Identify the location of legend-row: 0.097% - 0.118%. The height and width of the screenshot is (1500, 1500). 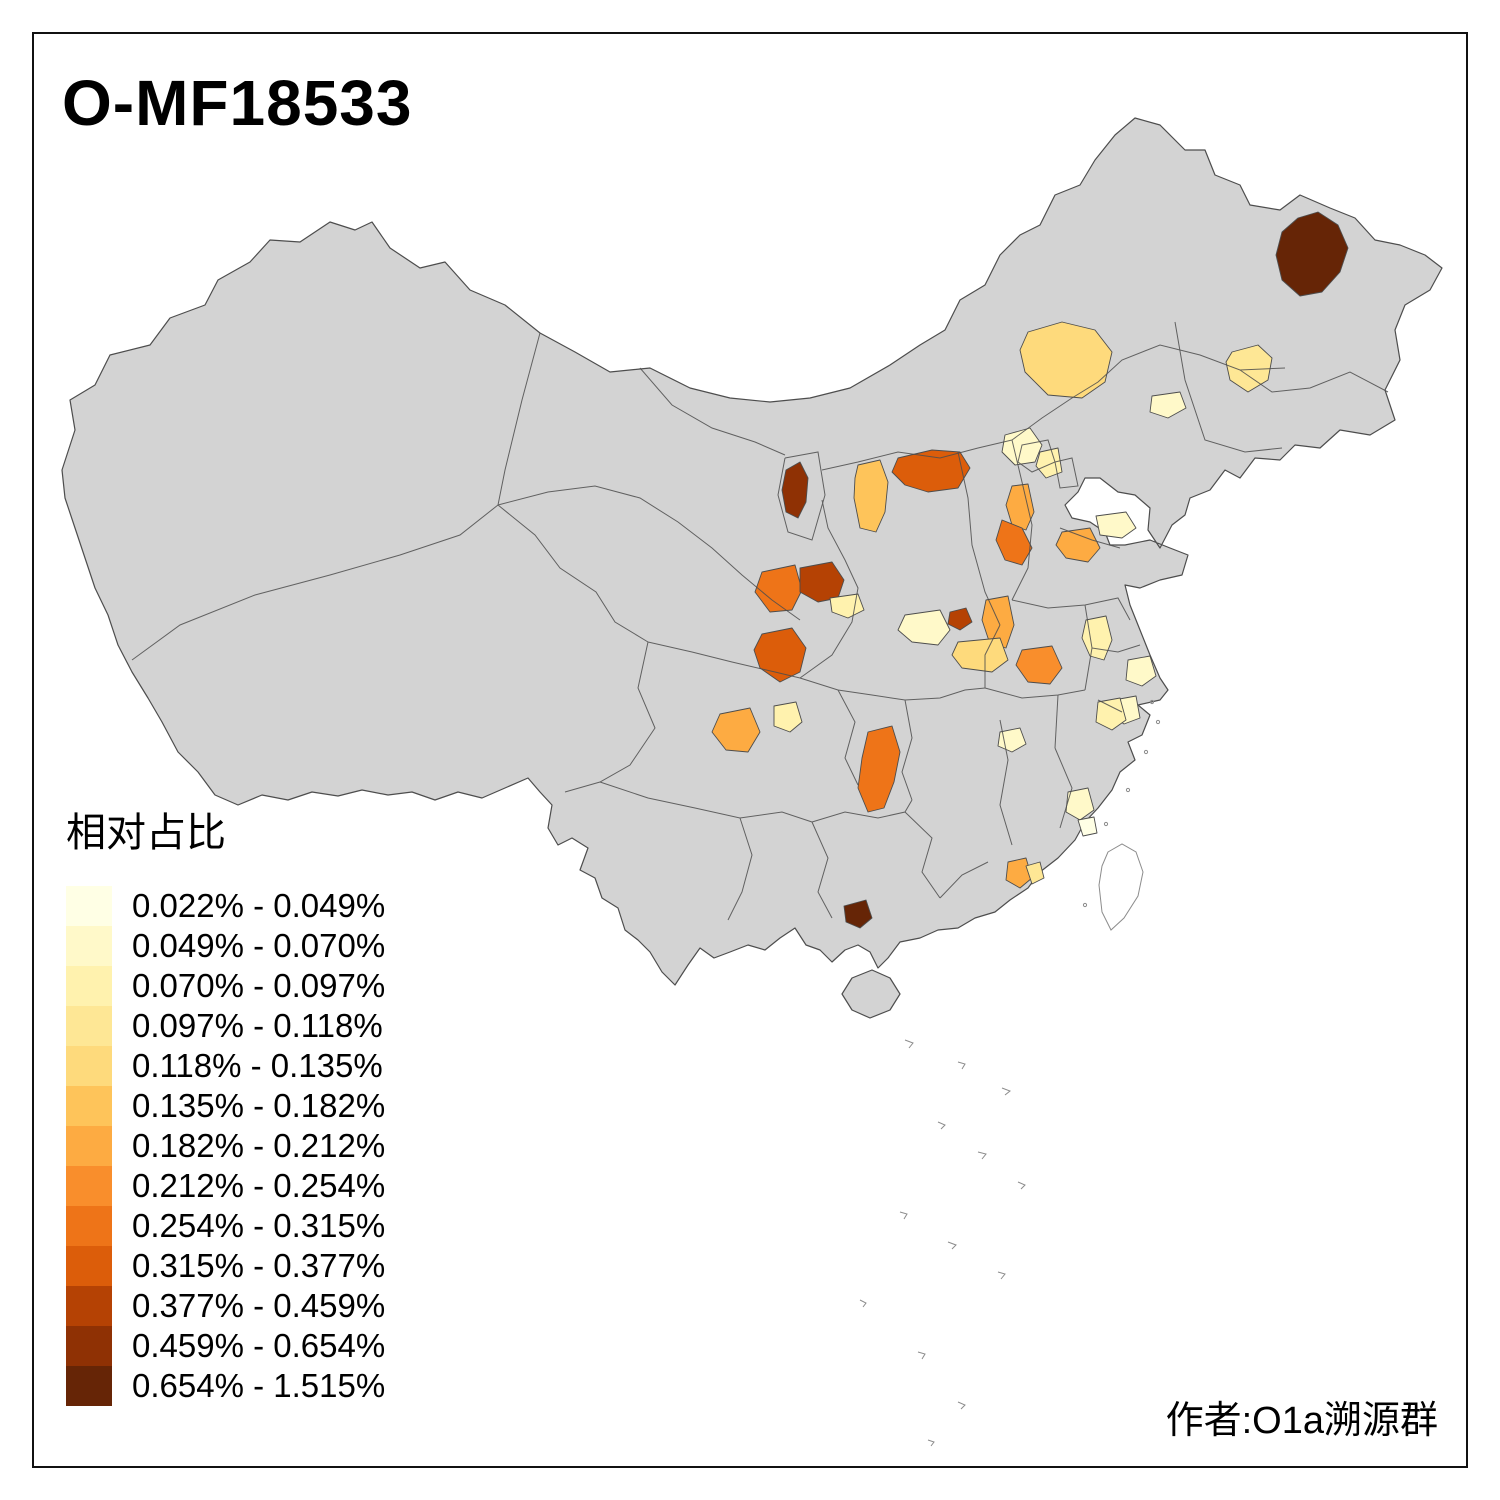
(225, 1026).